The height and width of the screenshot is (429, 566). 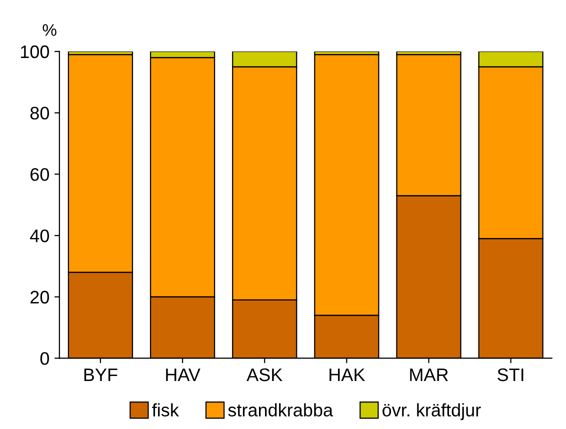 What do you see at coordinates (264, 375) in the screenshot?
I see `x-tick-label: ASK` at bounding box center [264, 375].